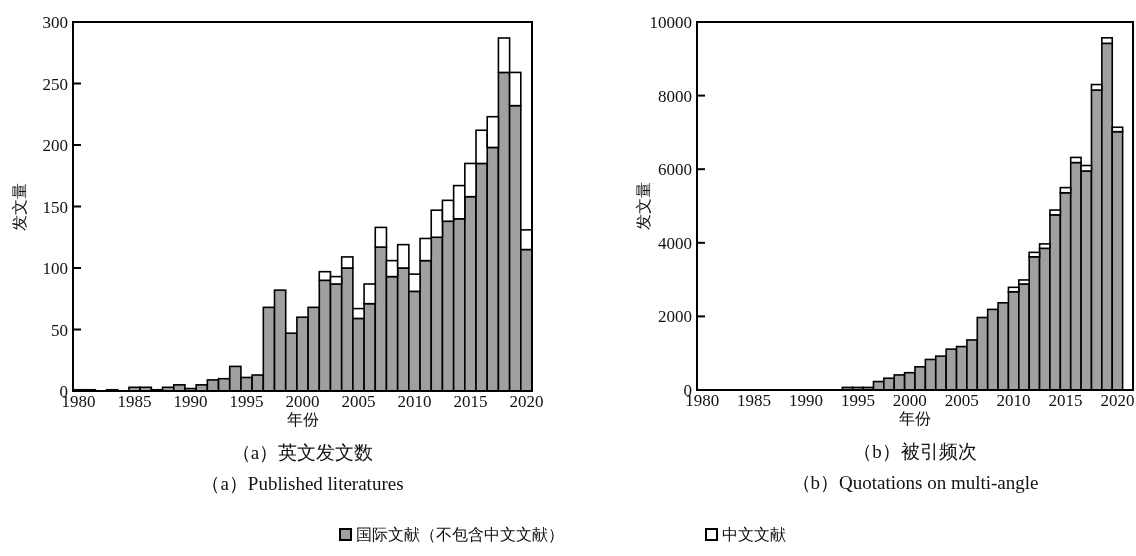 The image size is (1136, 556). What do you see at coordinates (754, 534) in the screenshot?
I see `legend-label: 中文文献` at bounding box center [754, 534].